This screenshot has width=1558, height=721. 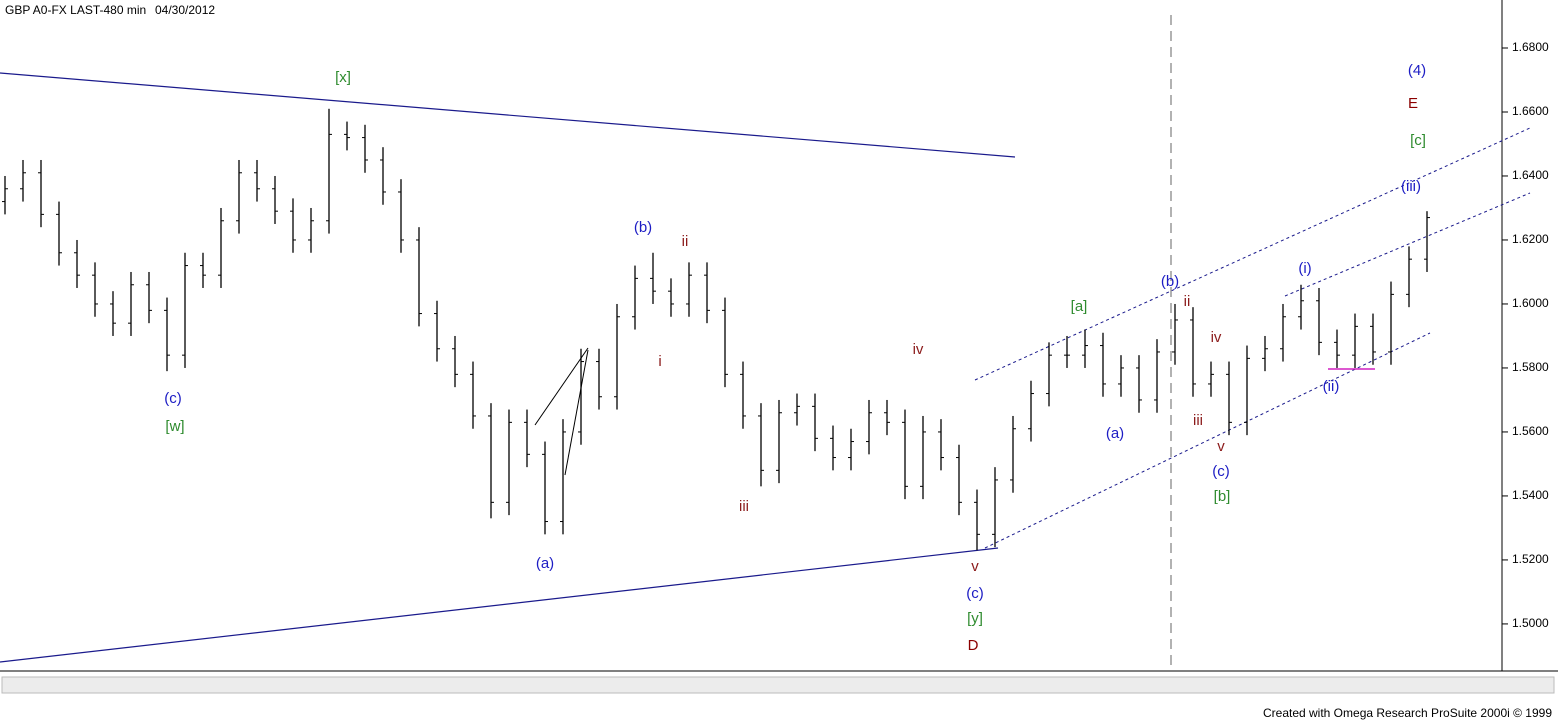 What do you see at coordinates (1530, 111) in the screenshot?
I see `y-tick-label: 1.6600` at bounding box center [1530, 111].